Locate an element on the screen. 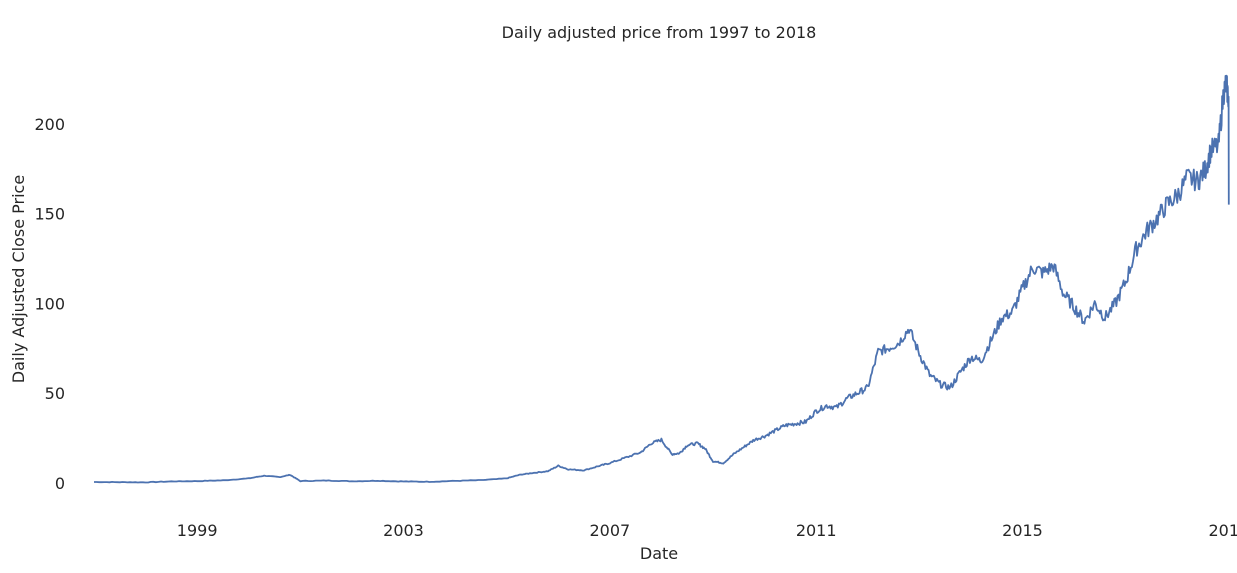 The width and height of the screenshot is (1237, 573). x-tick-label-2011: 2011 is located at coordinates (816, 530).